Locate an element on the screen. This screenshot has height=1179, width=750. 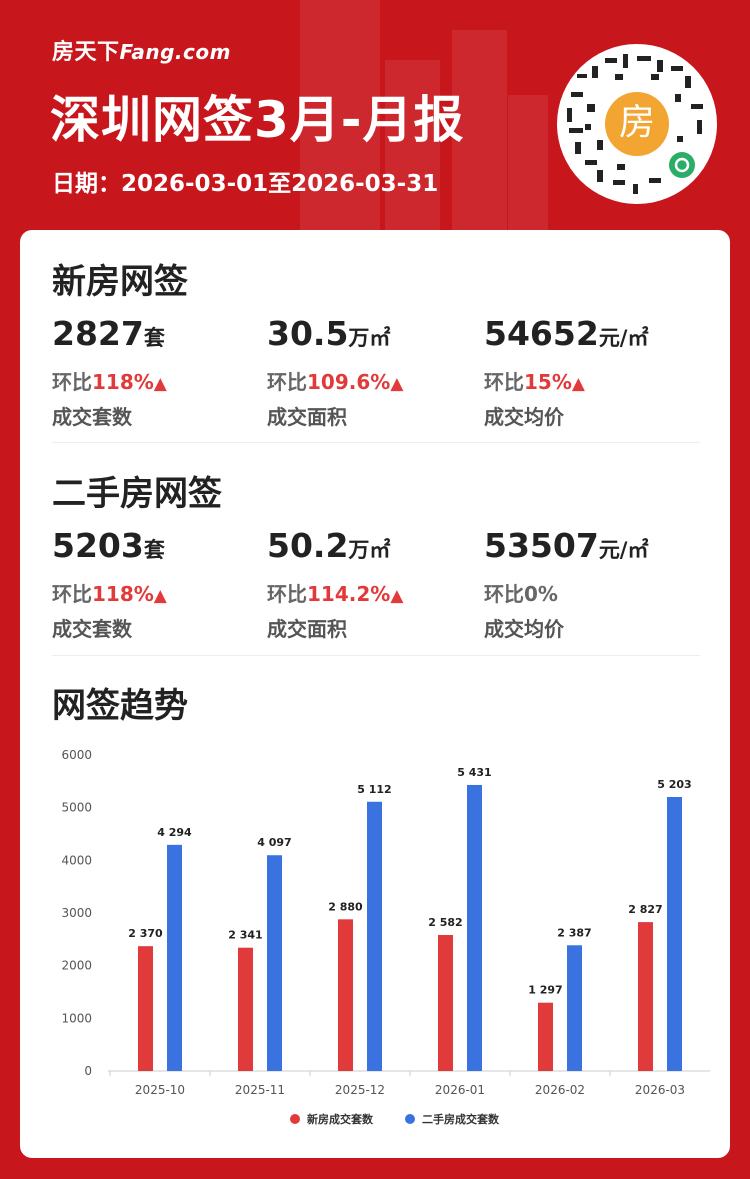
y-tick-label: 4000 is located at coordinates (76, 860).